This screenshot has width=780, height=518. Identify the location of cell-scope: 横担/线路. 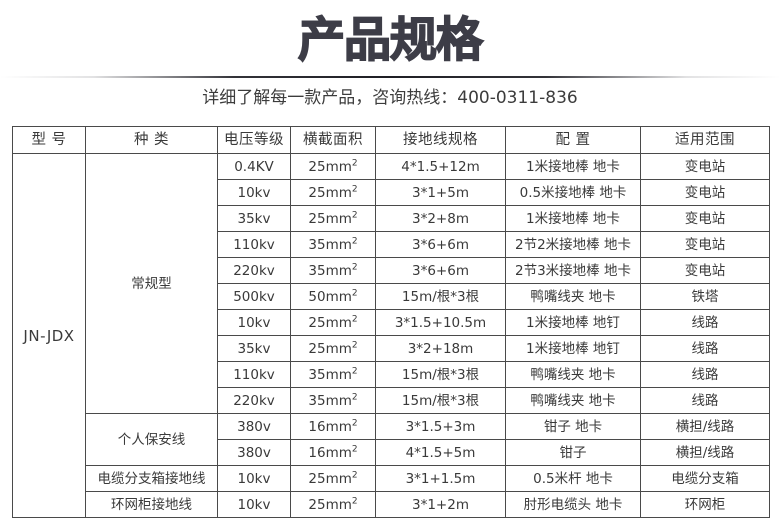
(705, 452).